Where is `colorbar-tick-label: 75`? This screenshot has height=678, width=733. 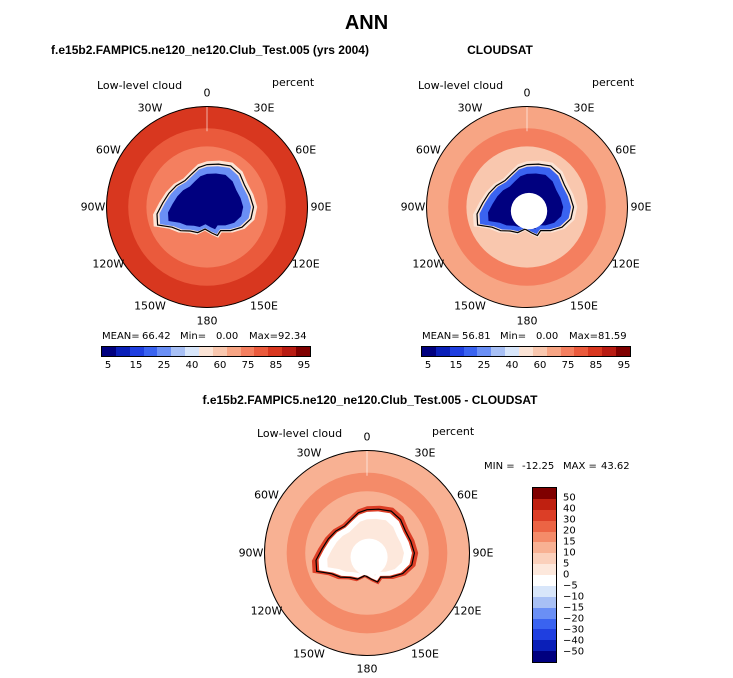
colorbar-tick-label: 75 is located at coordinates (248, 365).